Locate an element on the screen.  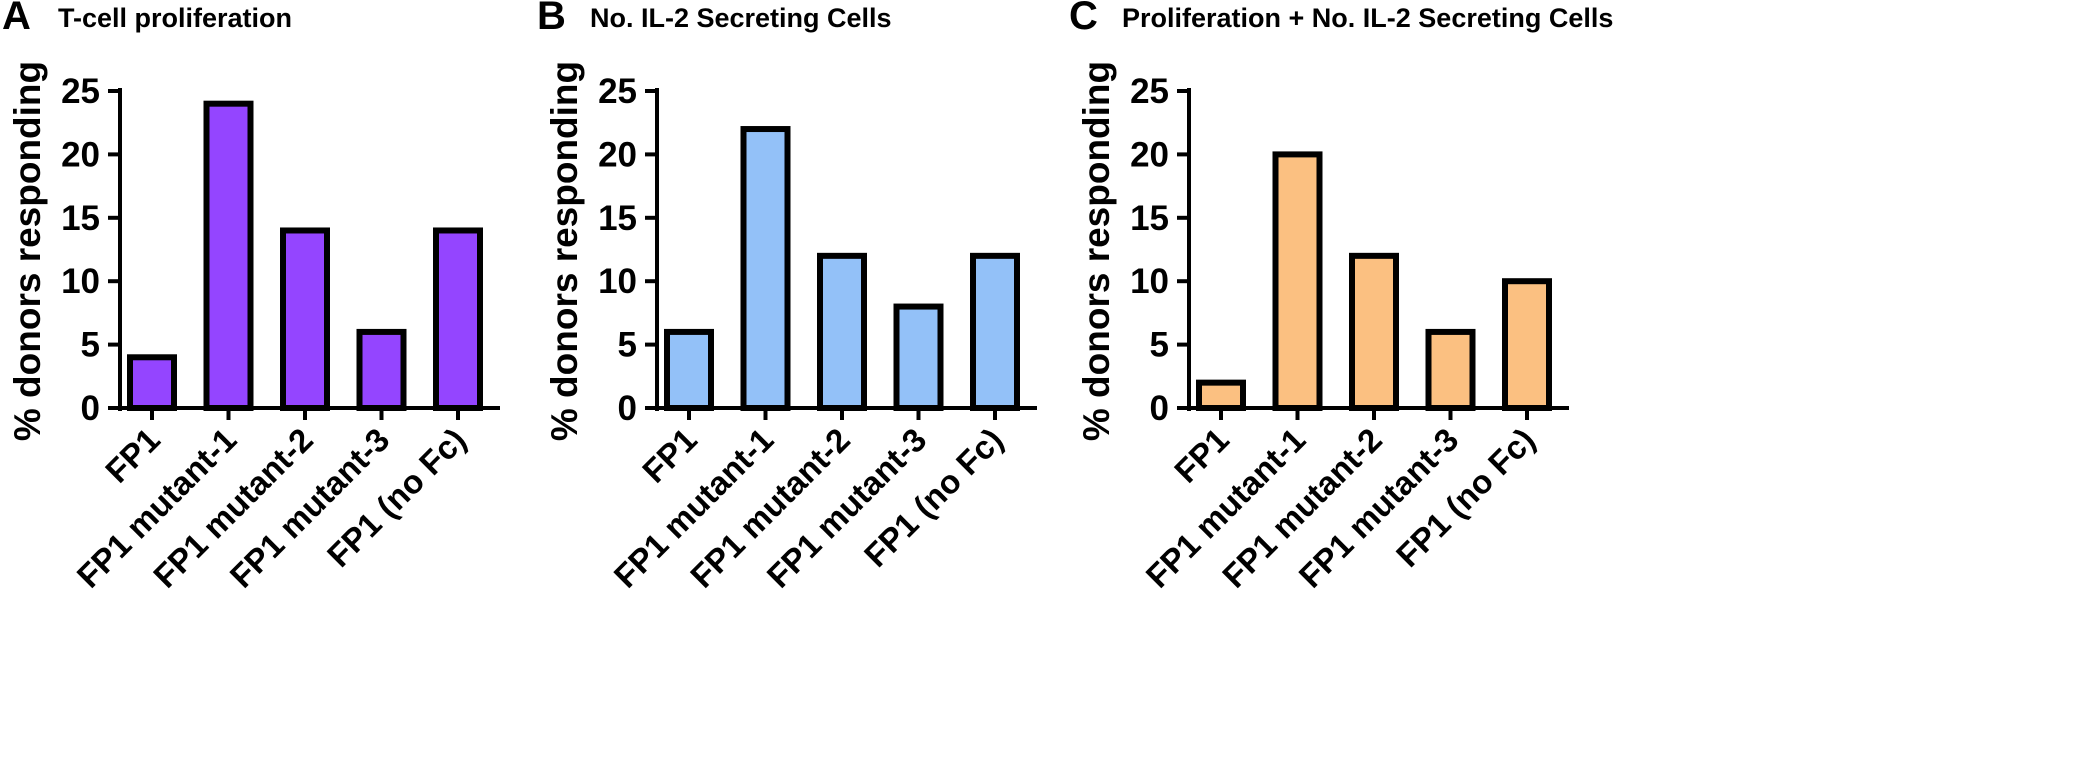
chart-title: T-cell proliferation is located at coordinates (175, 18).